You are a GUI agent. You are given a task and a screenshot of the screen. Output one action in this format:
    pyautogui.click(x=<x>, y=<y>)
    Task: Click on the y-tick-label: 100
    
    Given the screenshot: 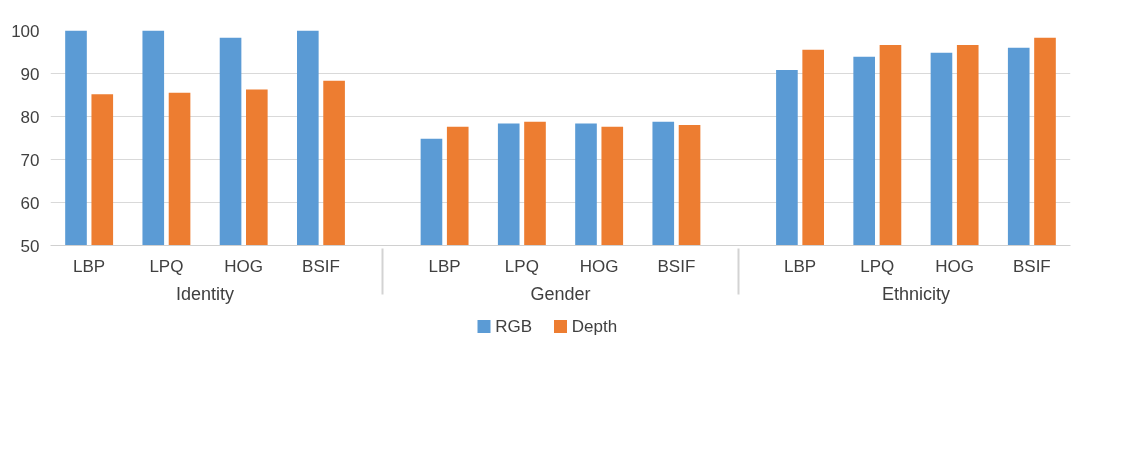 What is the action you would take?
    pyautogui.click(x=25, y=31)
    